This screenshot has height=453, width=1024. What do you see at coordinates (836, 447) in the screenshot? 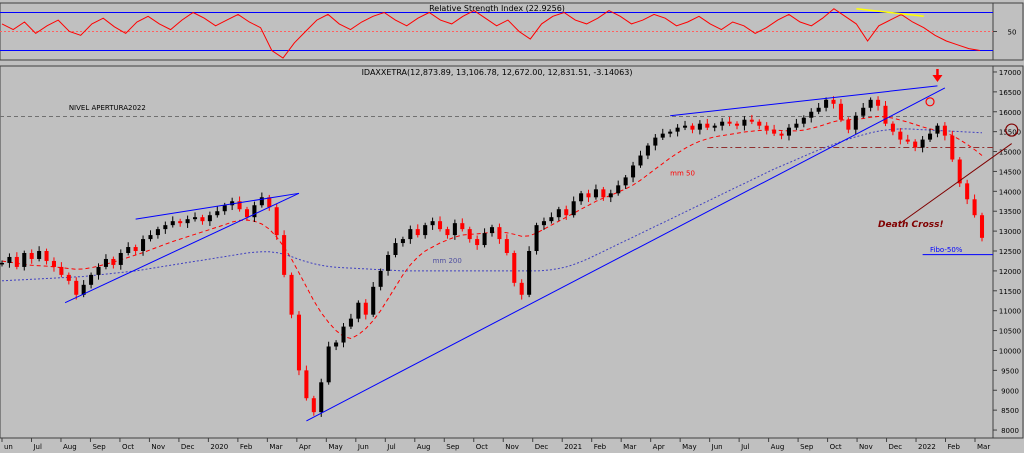
I see `x-tick-label-28: Oct` at bounding box center [836, 447].